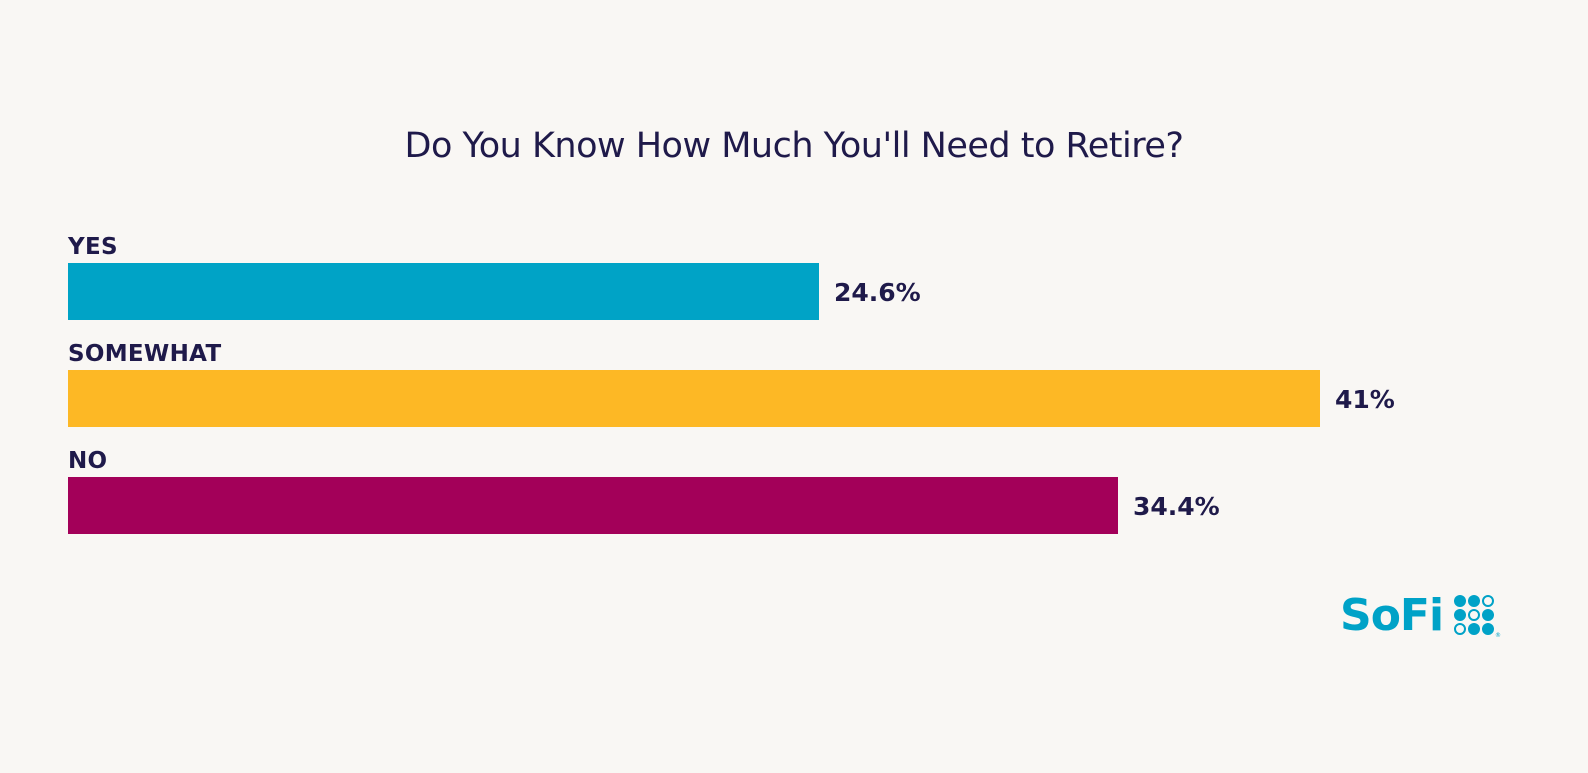  I want to click on value-label: 24.6%, so click(877, 292).